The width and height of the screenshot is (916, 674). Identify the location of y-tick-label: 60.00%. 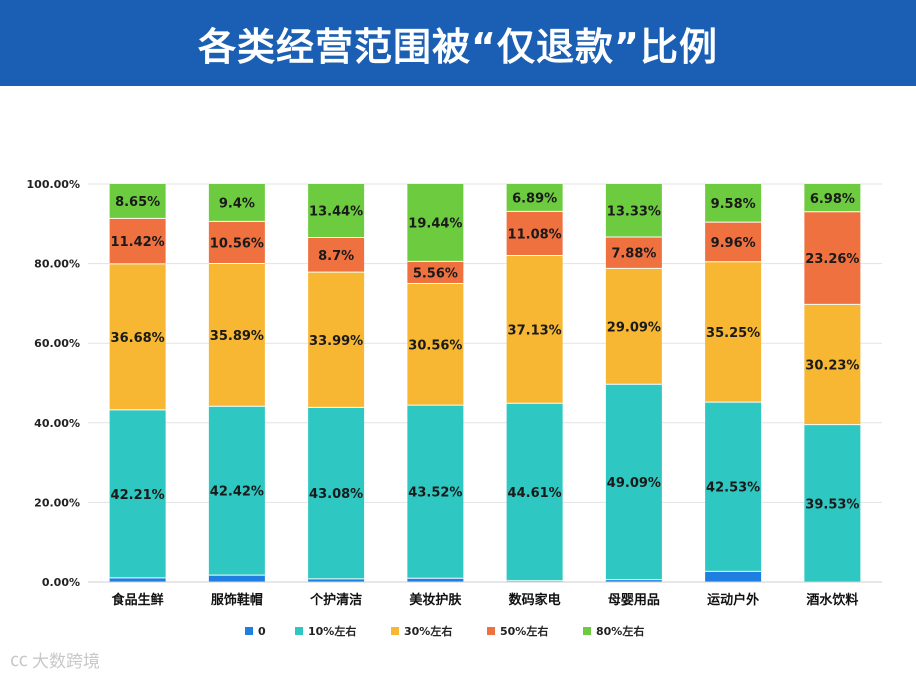
(57, 343).